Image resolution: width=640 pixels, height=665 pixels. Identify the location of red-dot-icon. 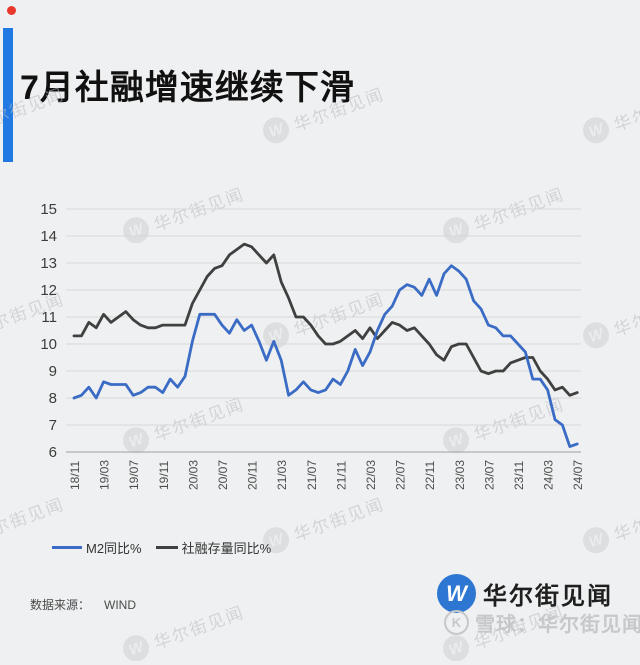
(11, 10).